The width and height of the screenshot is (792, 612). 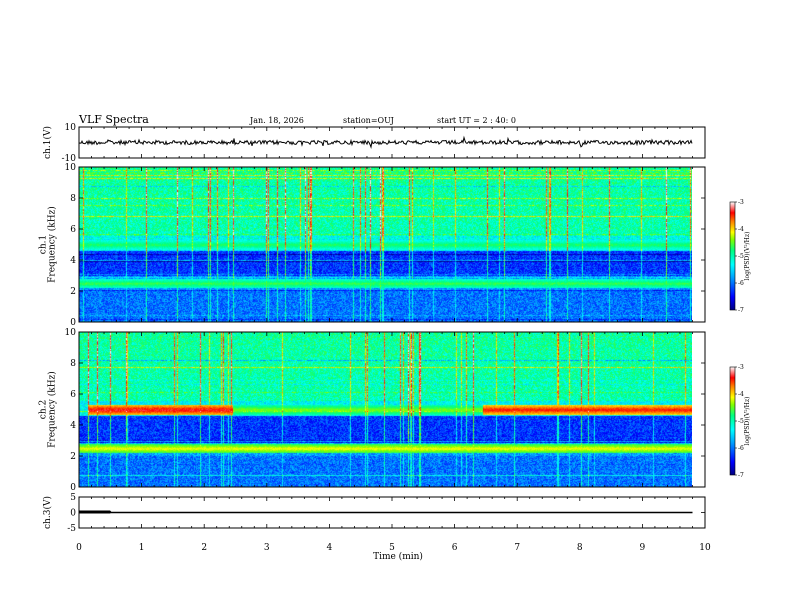 I want to click on x-tick-label: 4, so click(x=330, y=548).